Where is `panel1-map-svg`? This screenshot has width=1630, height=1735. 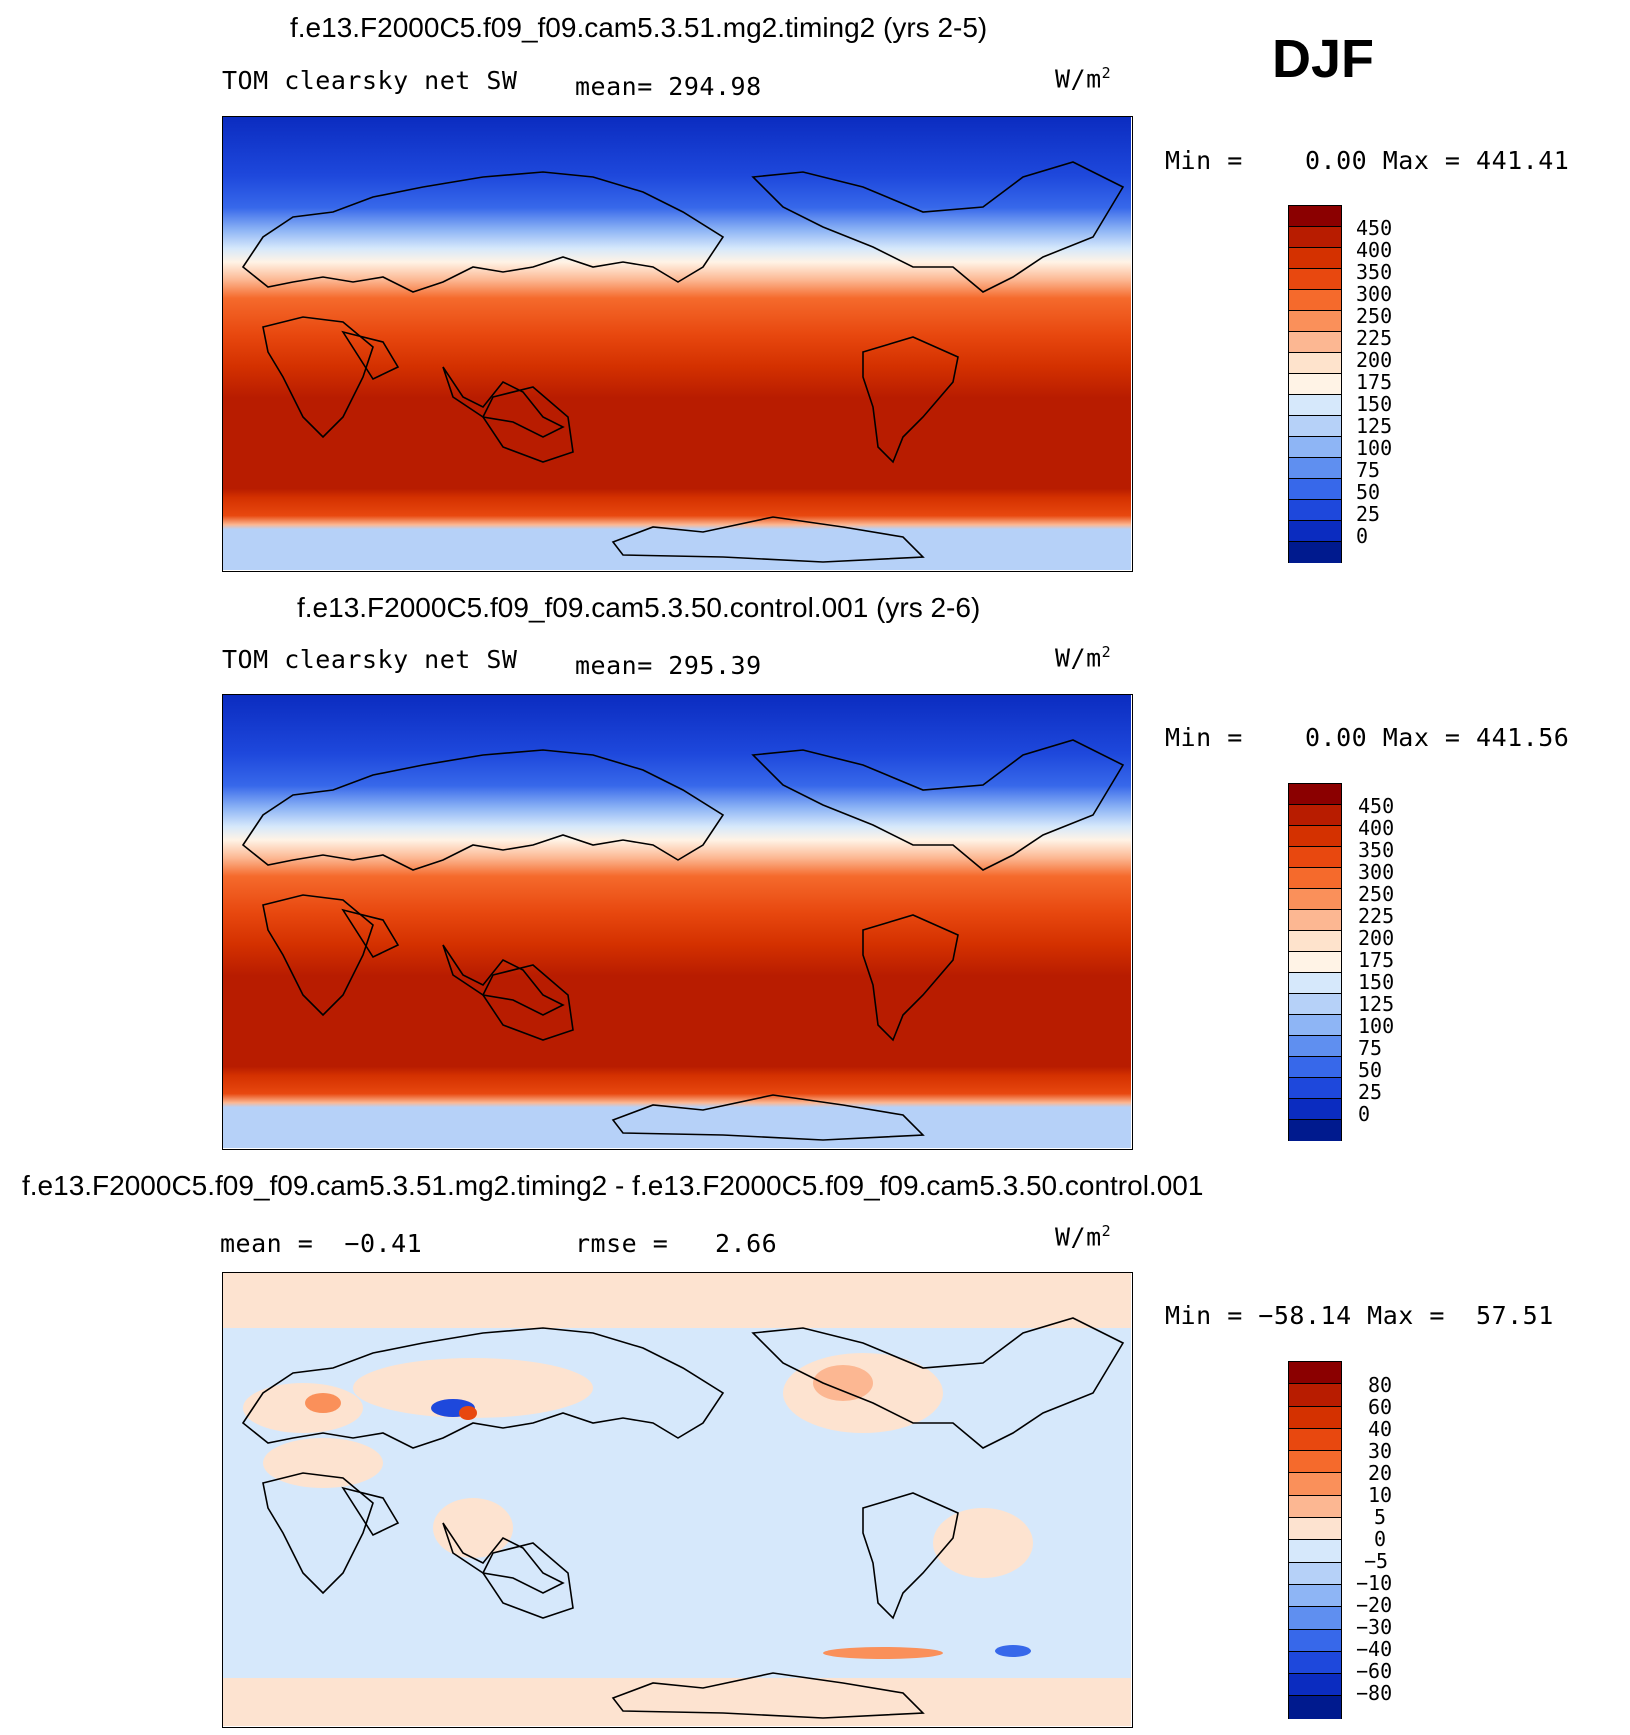
panel1-map-svg is located at coordinates (677, 343).